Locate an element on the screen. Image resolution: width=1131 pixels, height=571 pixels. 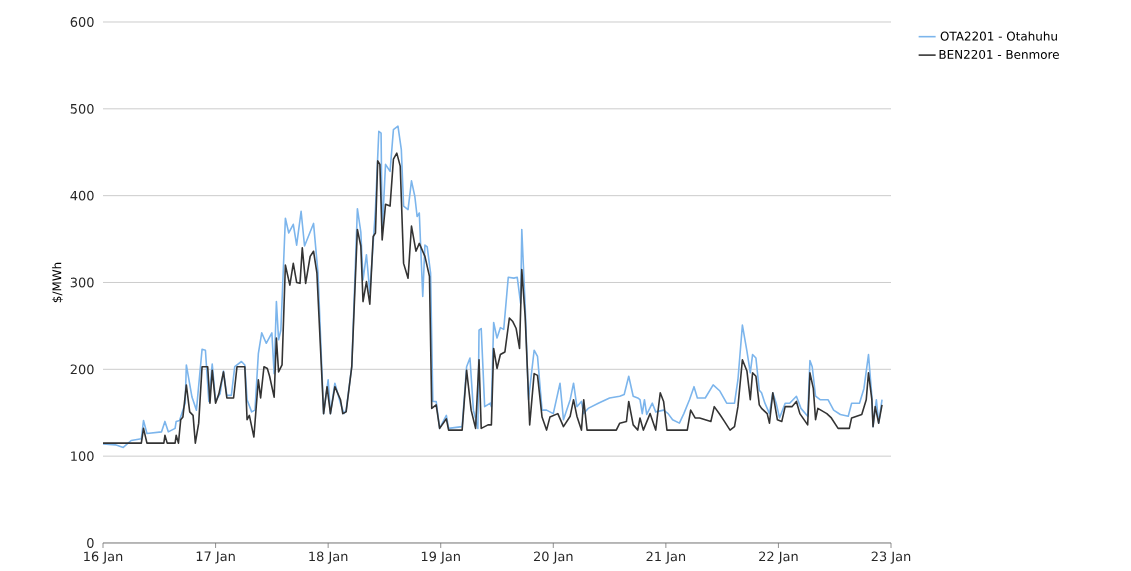
x-tick-label: 21 Jan is located at coordinates (666, 557).